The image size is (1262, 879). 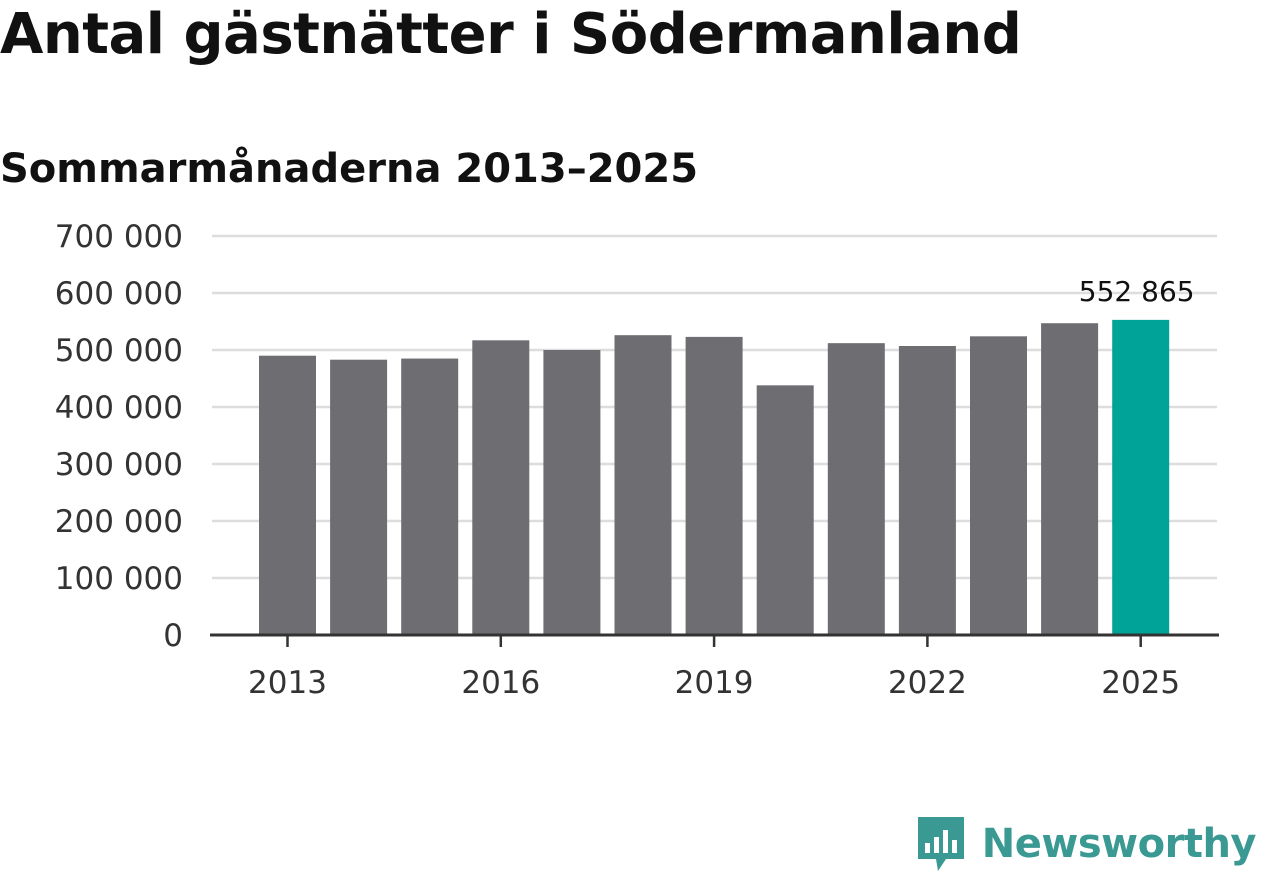 What do you see at coordinates (1070, 479) in the screenshot?
I see `bar-2024` at bounding box center [1070, 479].